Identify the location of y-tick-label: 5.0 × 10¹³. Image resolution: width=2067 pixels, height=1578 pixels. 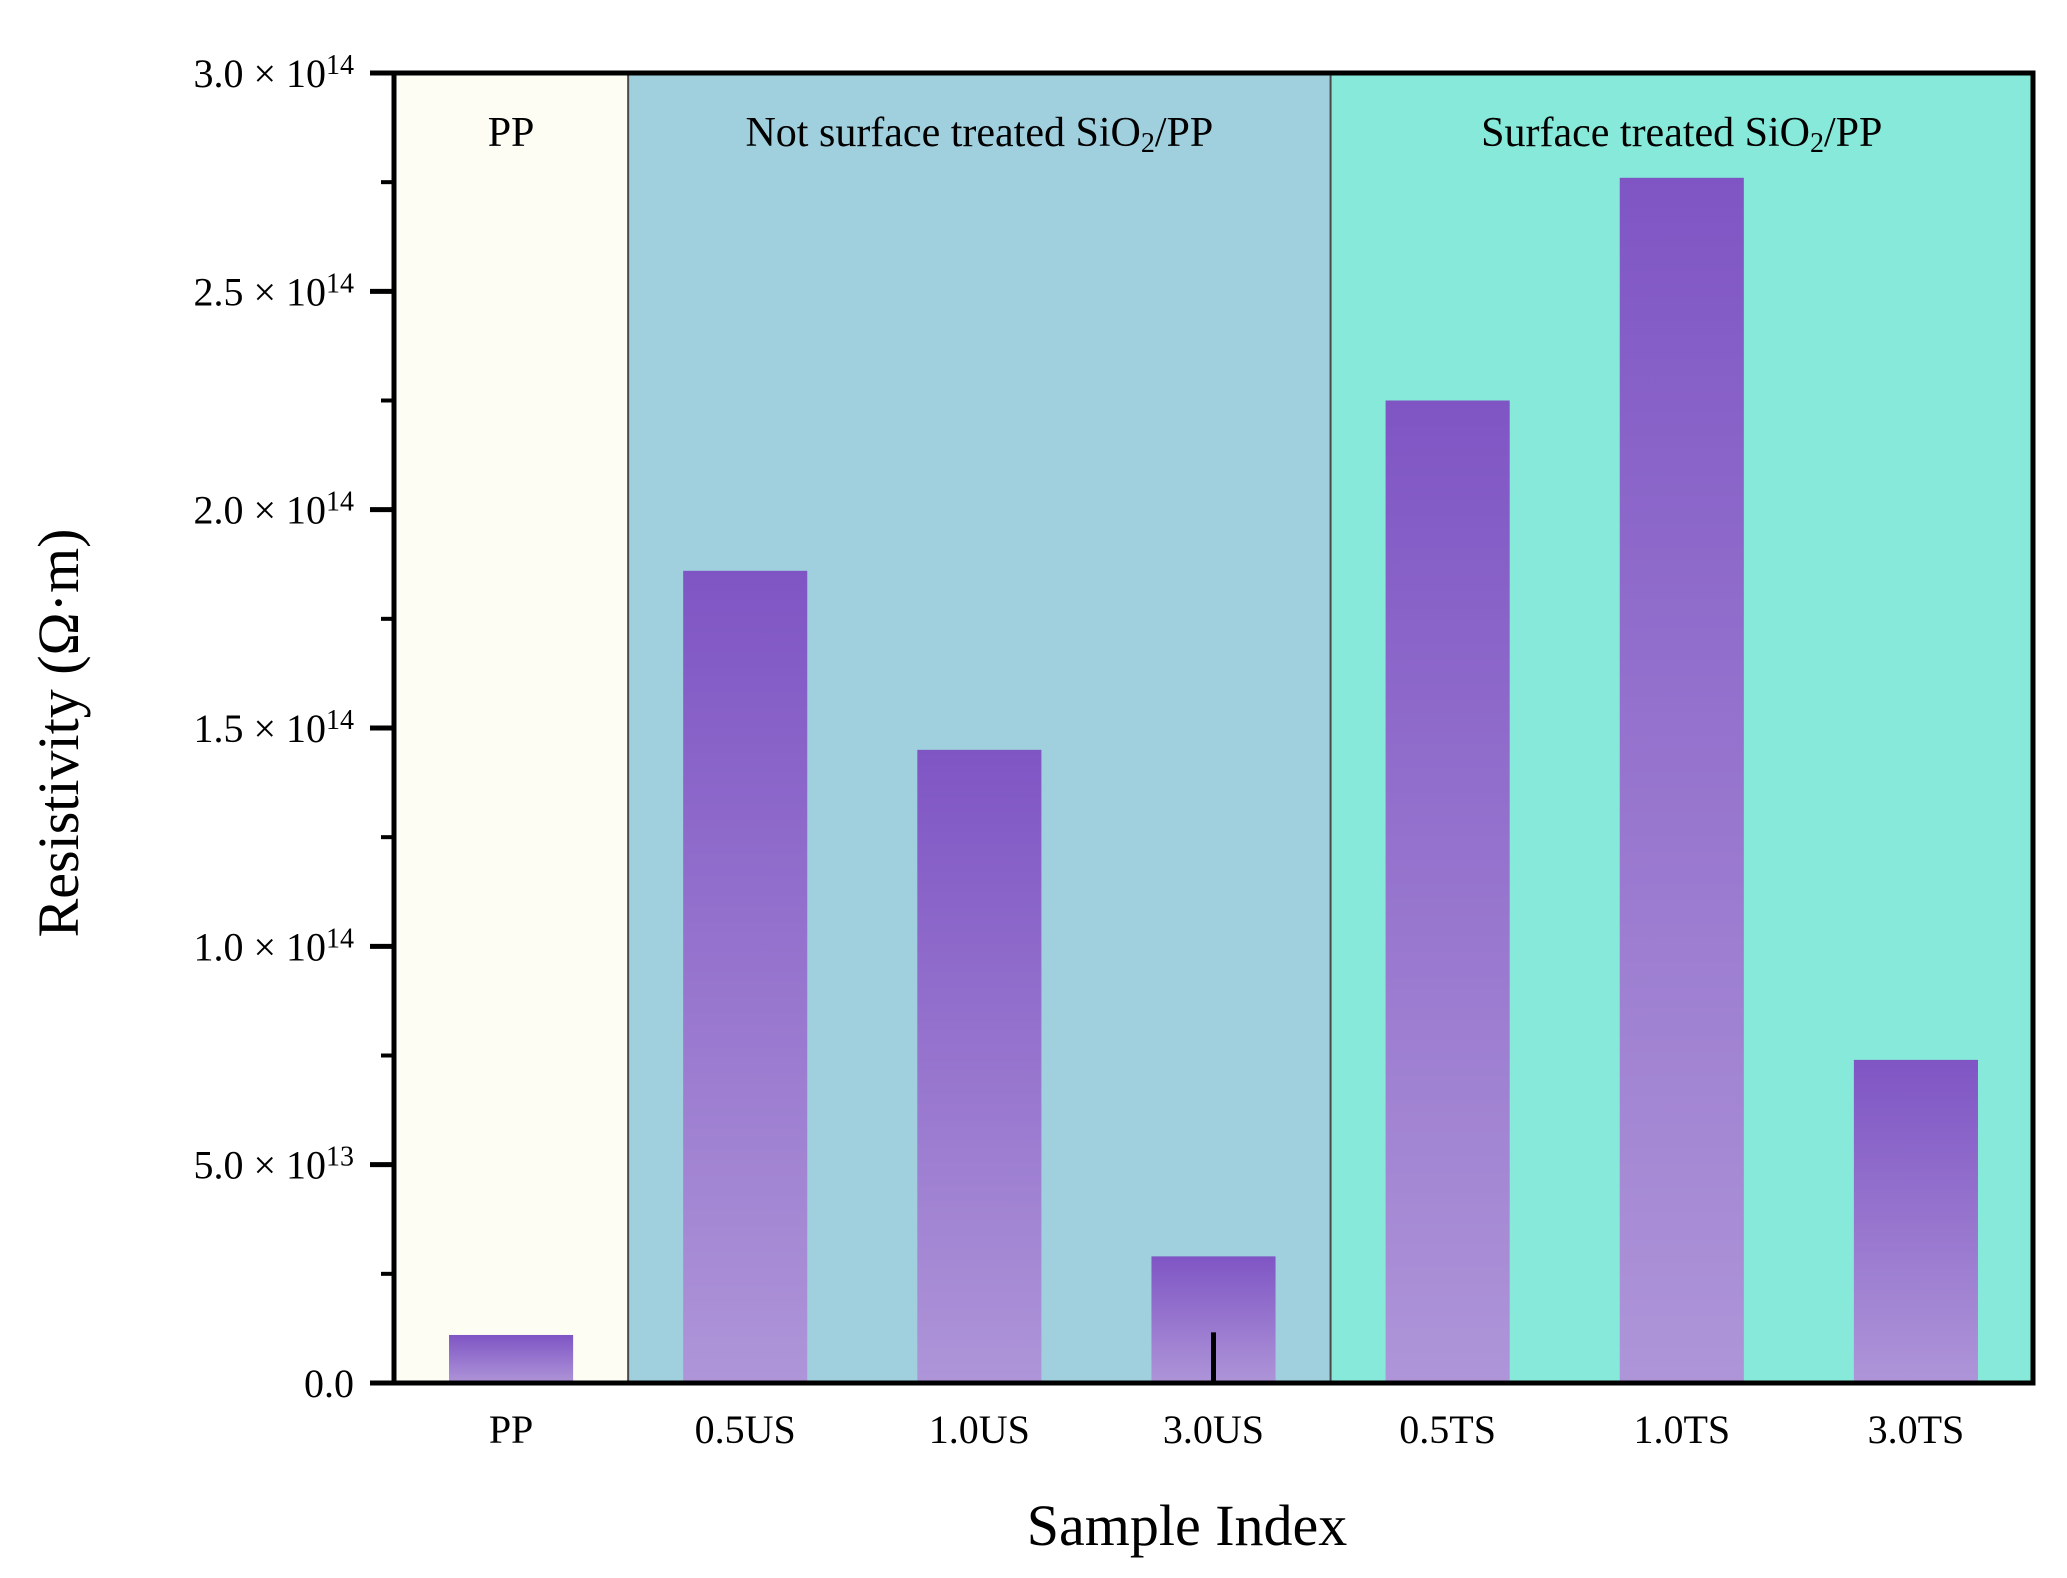
(273, 1165).